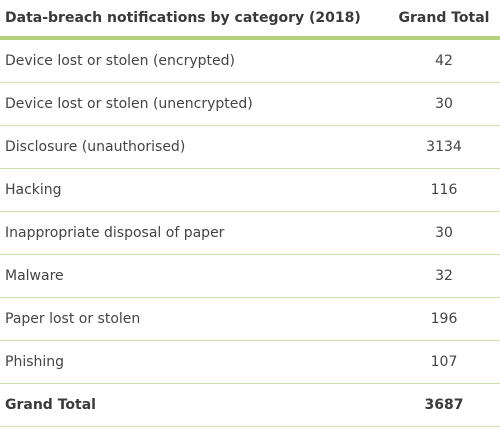  Describe the element at coordinates (194, 362) in the screenshot. I see `category-cell: Phishing` at that location.